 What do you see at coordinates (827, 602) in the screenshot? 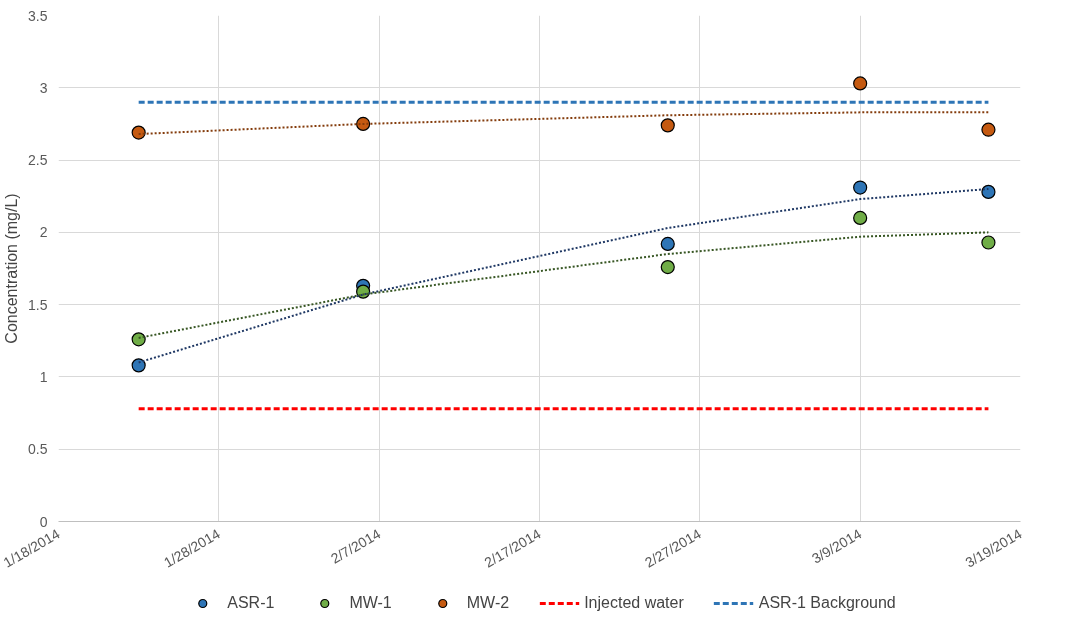
I see `legend-label: ASR-1 Background` at bounding box center [827, 602].